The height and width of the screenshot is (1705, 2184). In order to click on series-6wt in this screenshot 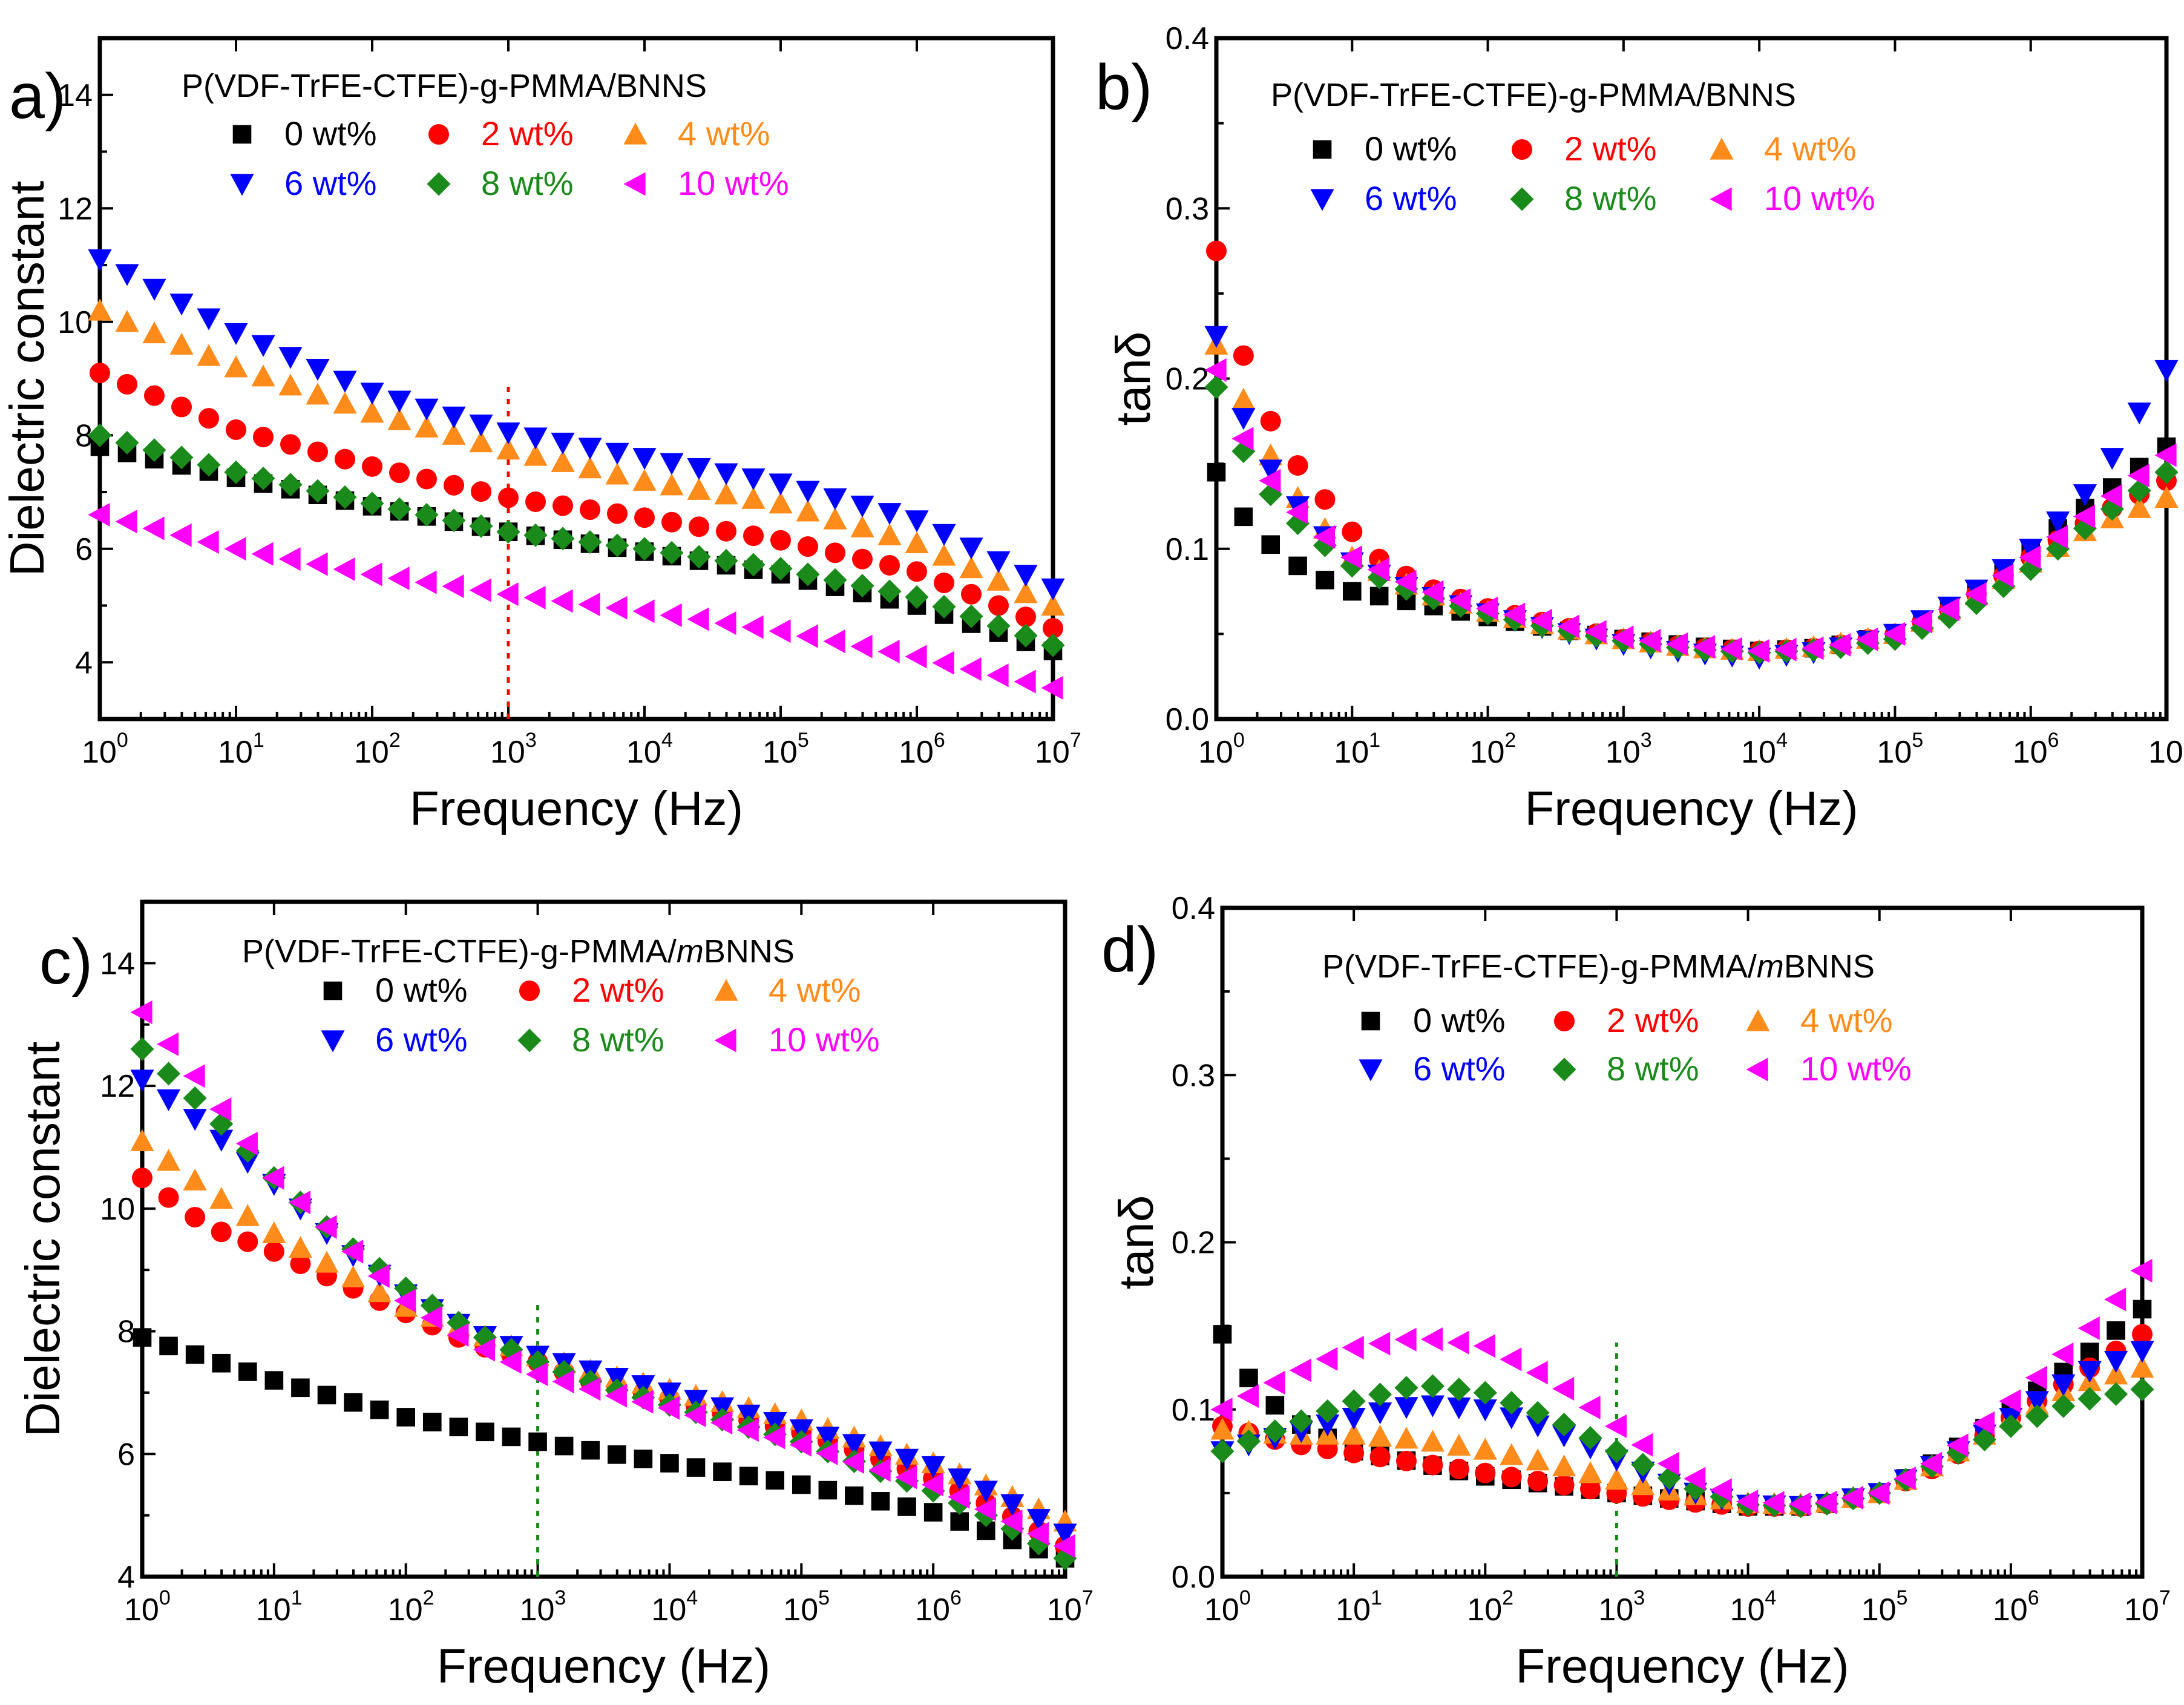, I will do `click(603, 1307)`.